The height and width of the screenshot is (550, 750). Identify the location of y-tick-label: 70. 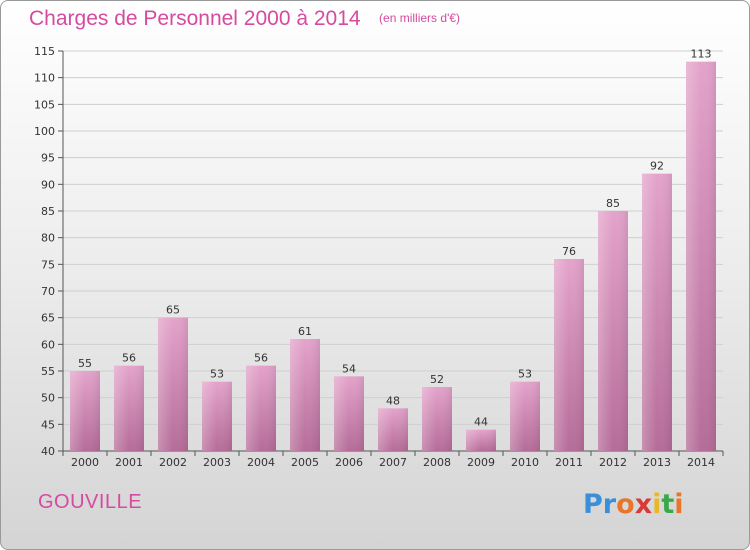
(48, 291).